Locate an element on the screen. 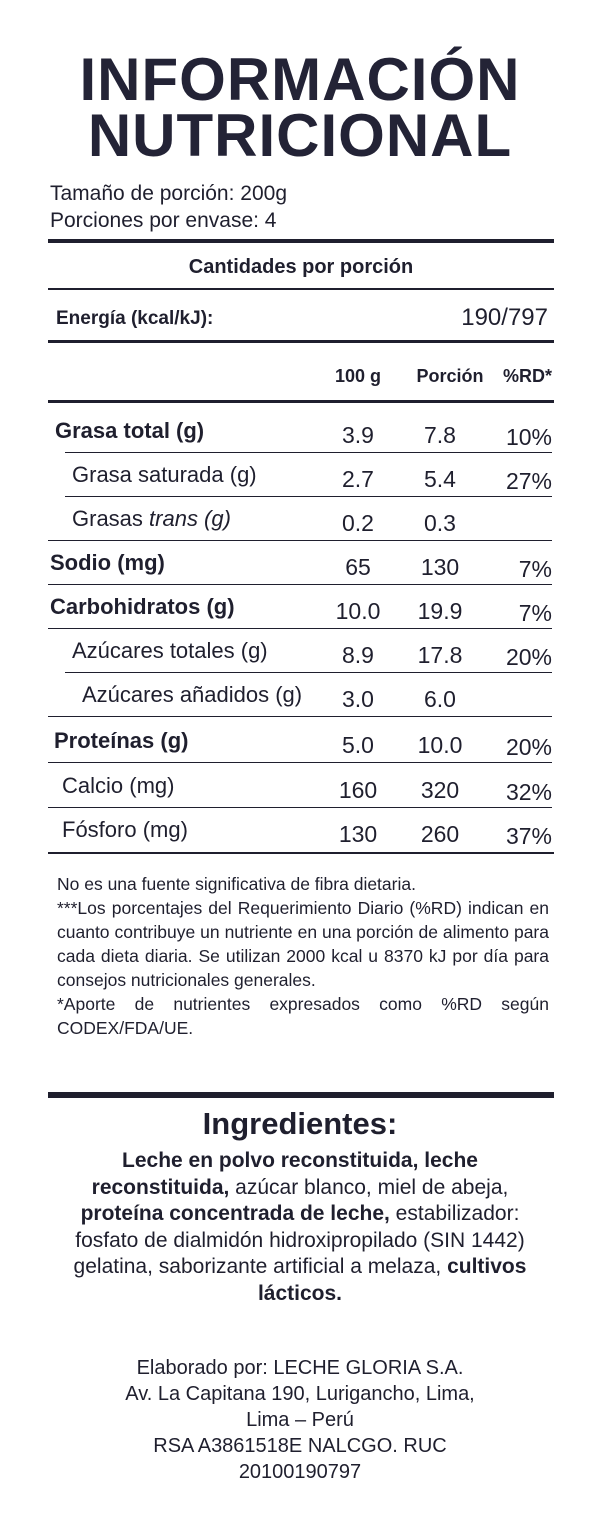 The height and width of the screenshot is (1520, 600). nutrient-name: Azúcares totales (g) is located at coordinates (170, 650).